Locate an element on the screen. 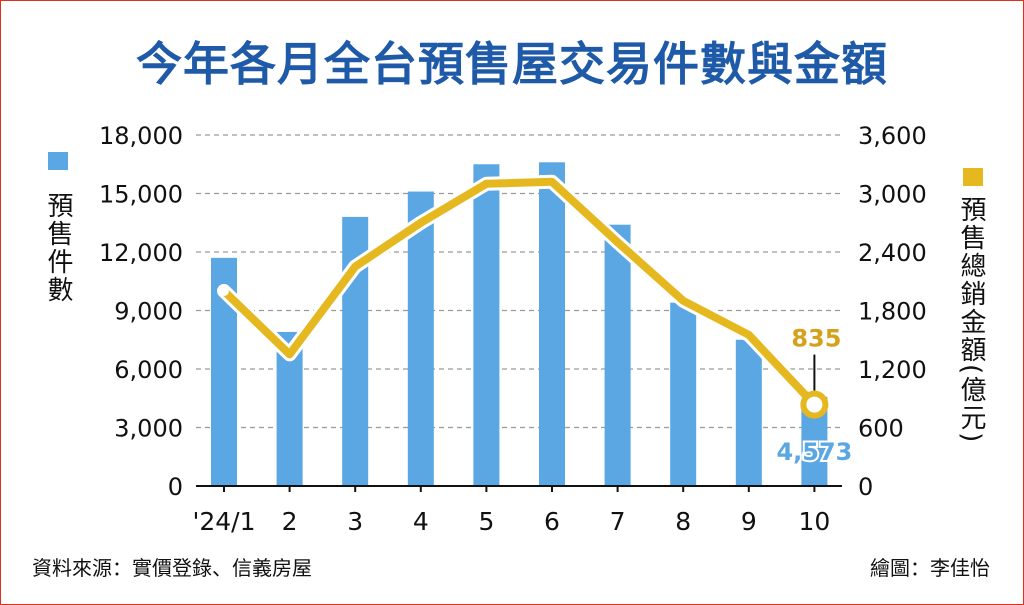 The image size is (1024, 605). legend-bar-swatch is located at coordinates (58, 161).